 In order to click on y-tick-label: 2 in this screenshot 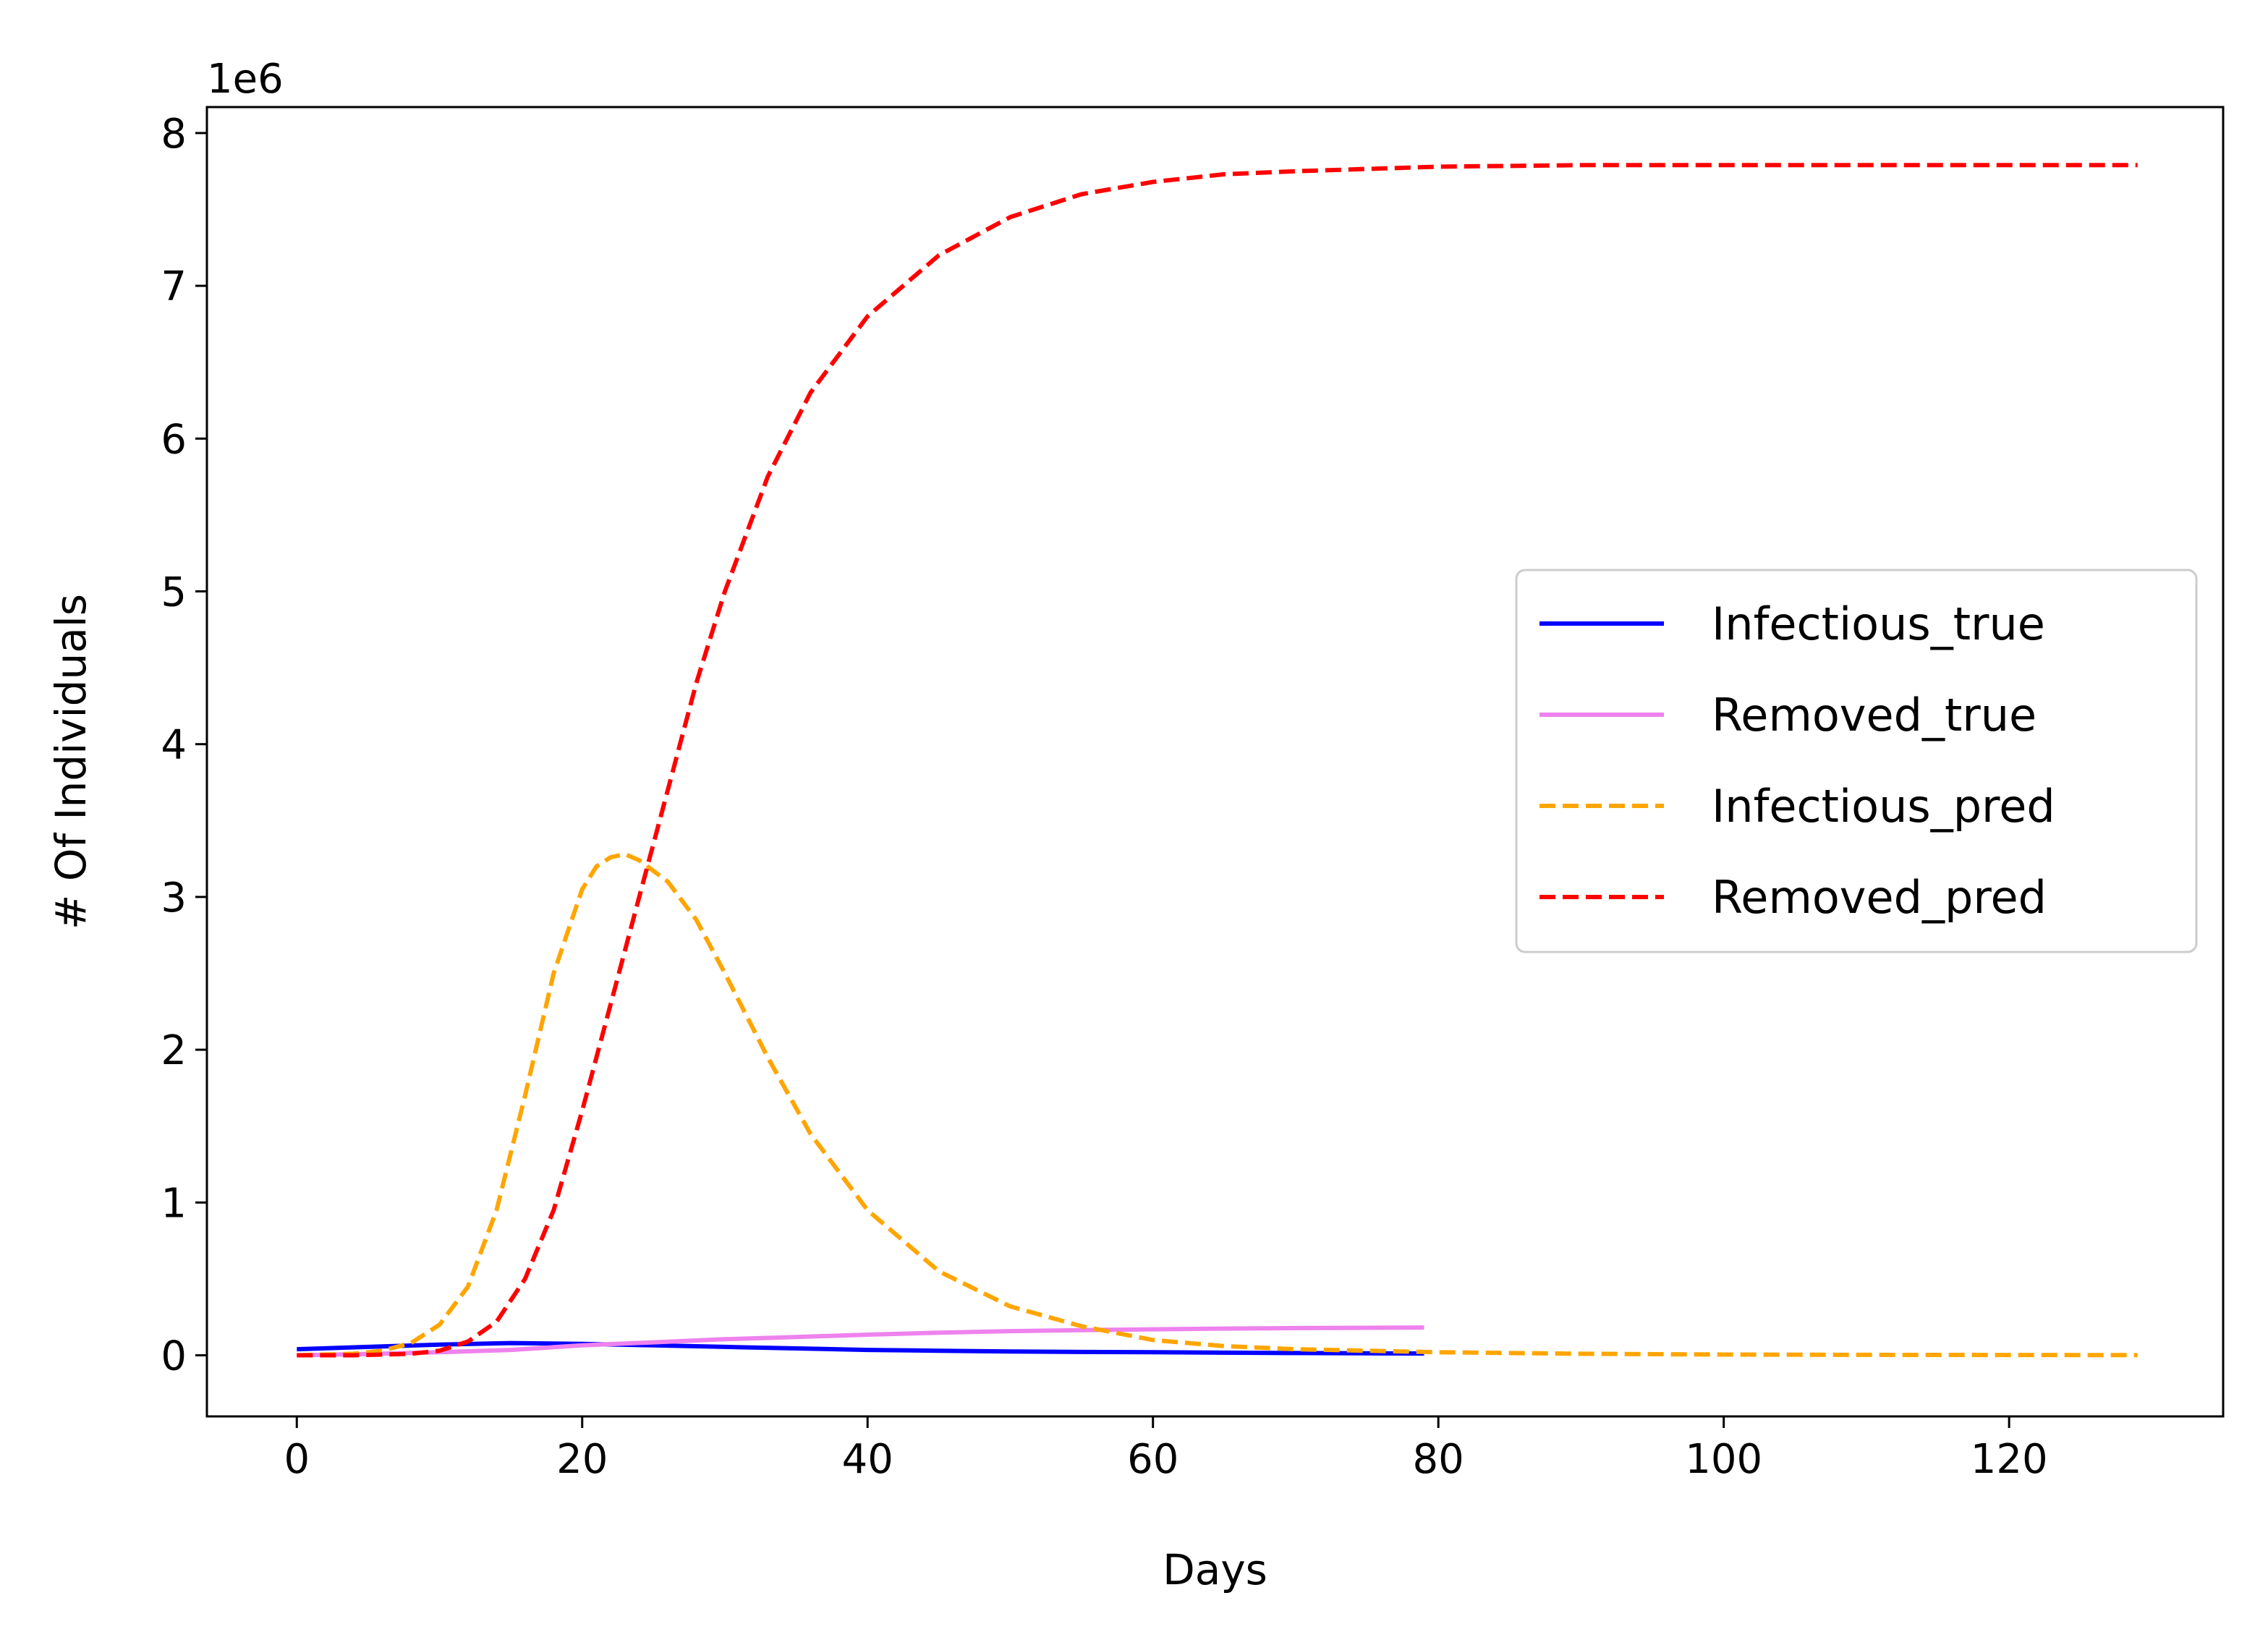, I will do `click(174, 1051)`.